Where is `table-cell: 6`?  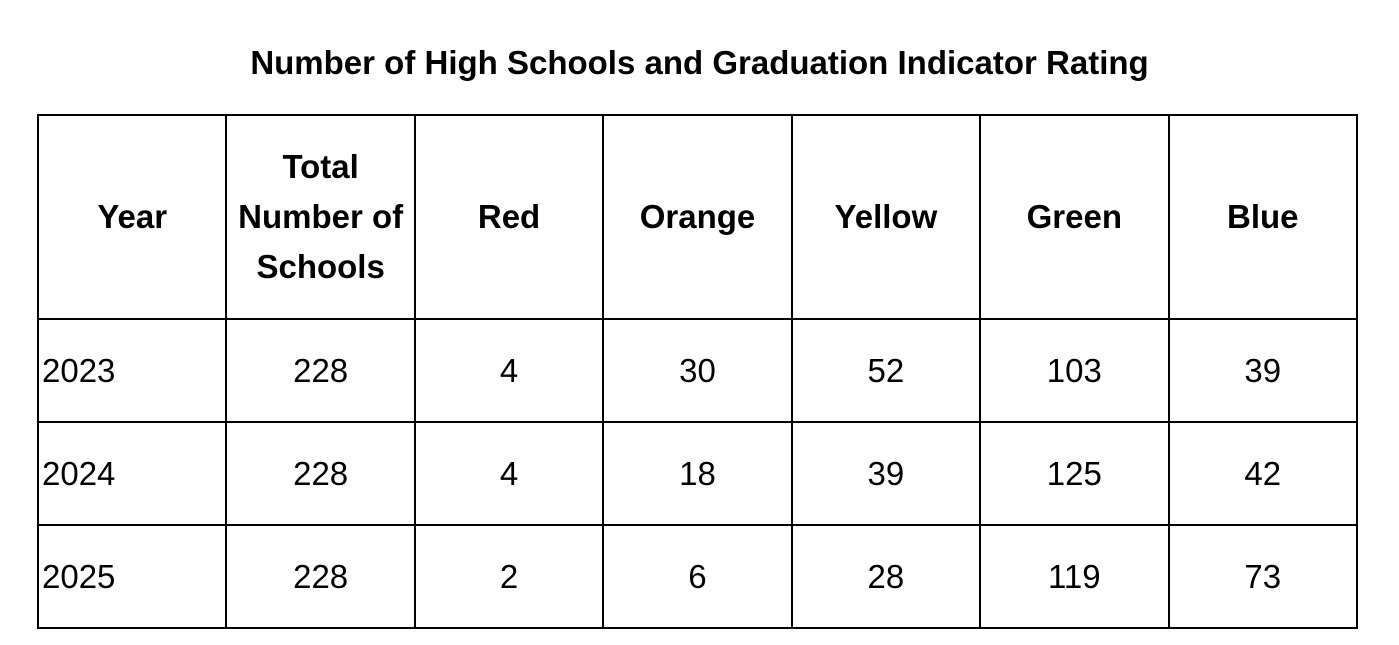
table-cell: 6 is located at coordinates (697, 576).